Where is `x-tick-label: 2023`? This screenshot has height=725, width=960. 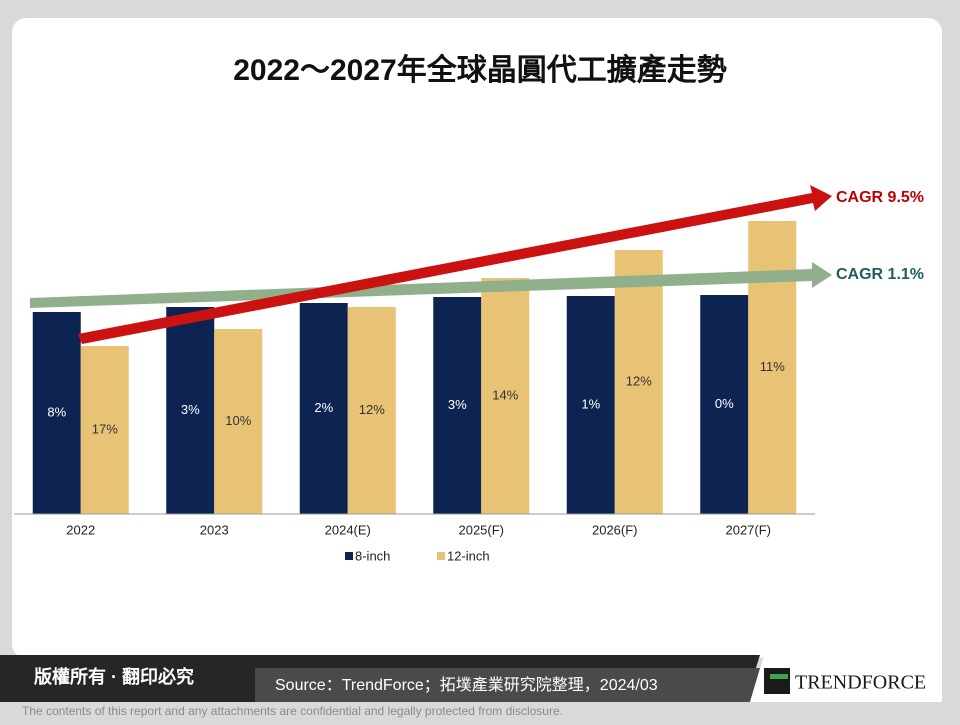 x-tick-label: 2023 is located at coordinates (214, 529).